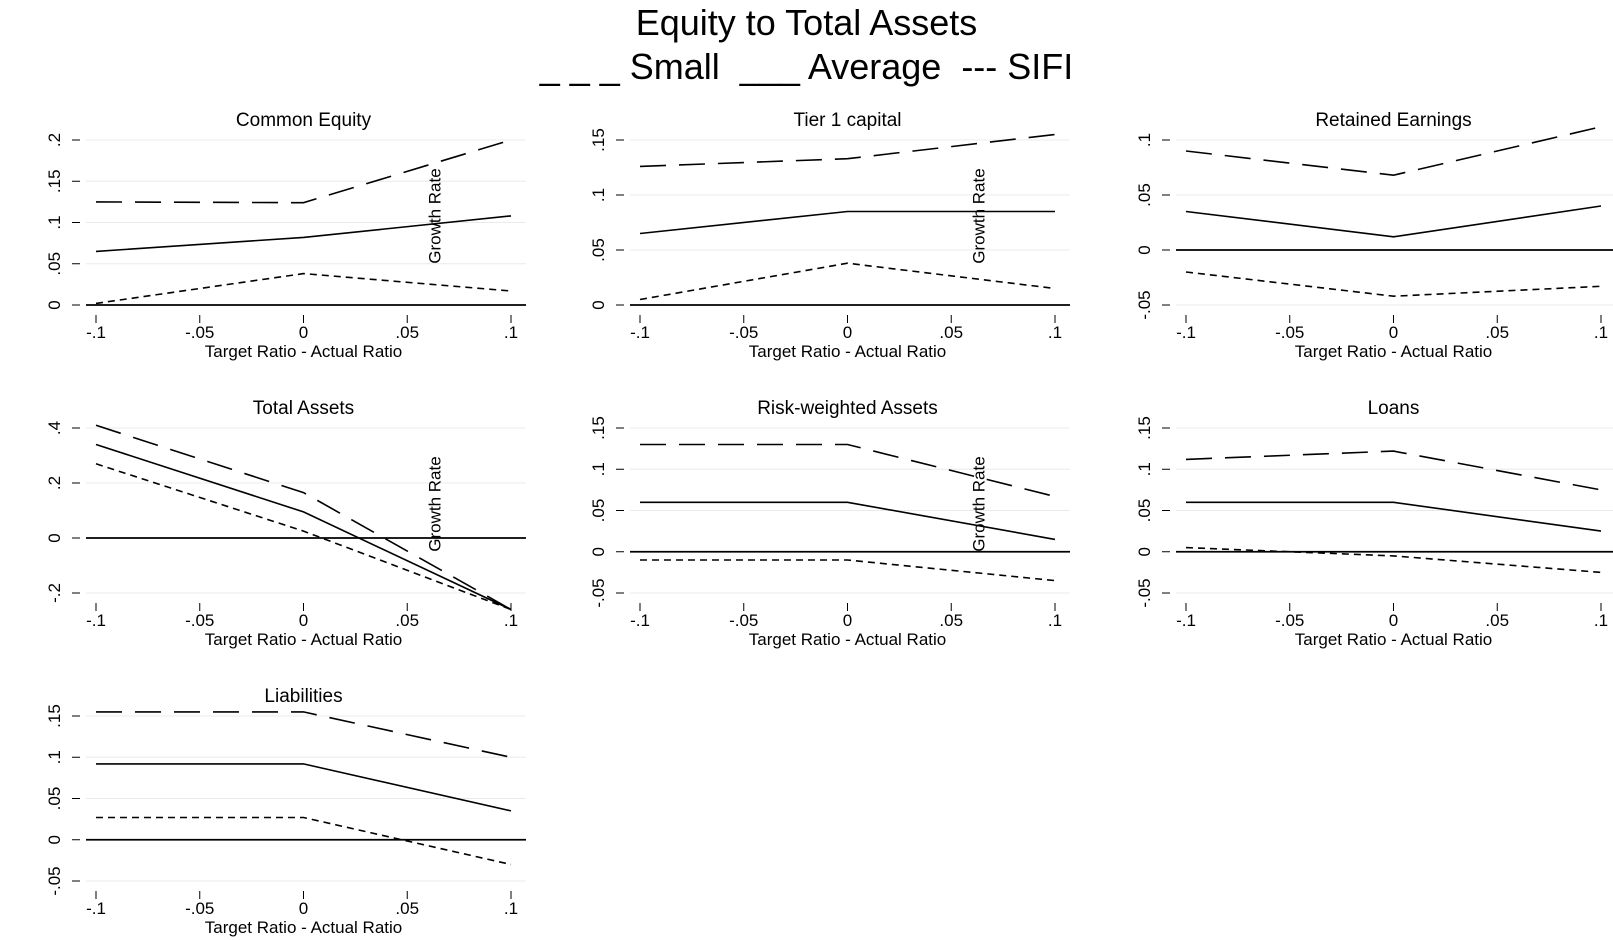  Describe the element at coordinates (847, 408) in the screenshot. I see `panel-title: Risk-weighted Assets` at that location.